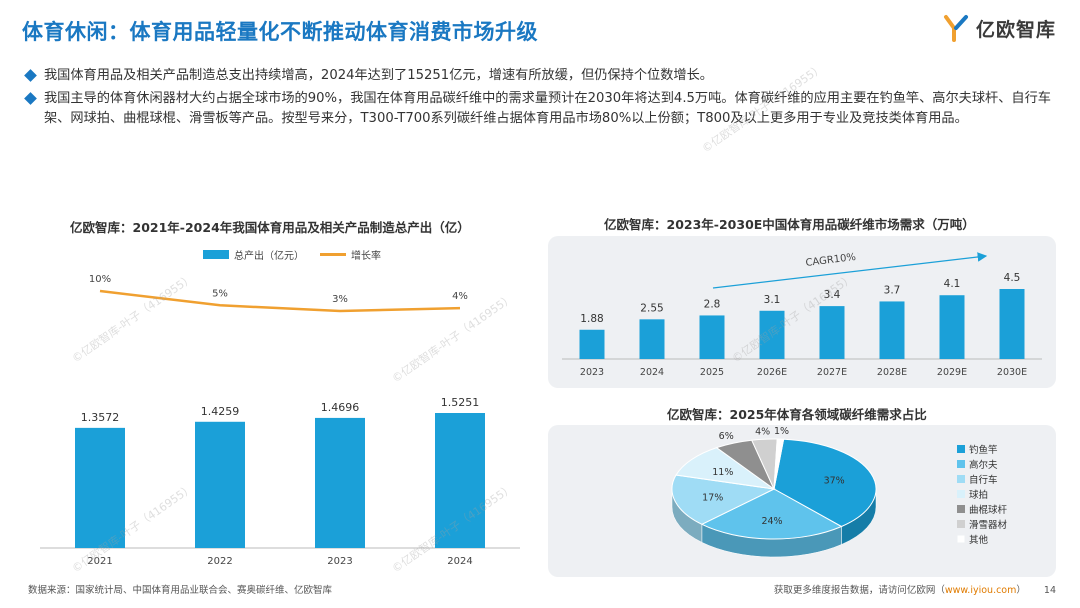 The height and width of the screenshot is (608, 1080). What do you see at coordinates (859, 590) in the screenshot?
I see `footer-more-text: 获取更多维度报告数据，请访问亿欧网（` at bounding box center [859, 590].